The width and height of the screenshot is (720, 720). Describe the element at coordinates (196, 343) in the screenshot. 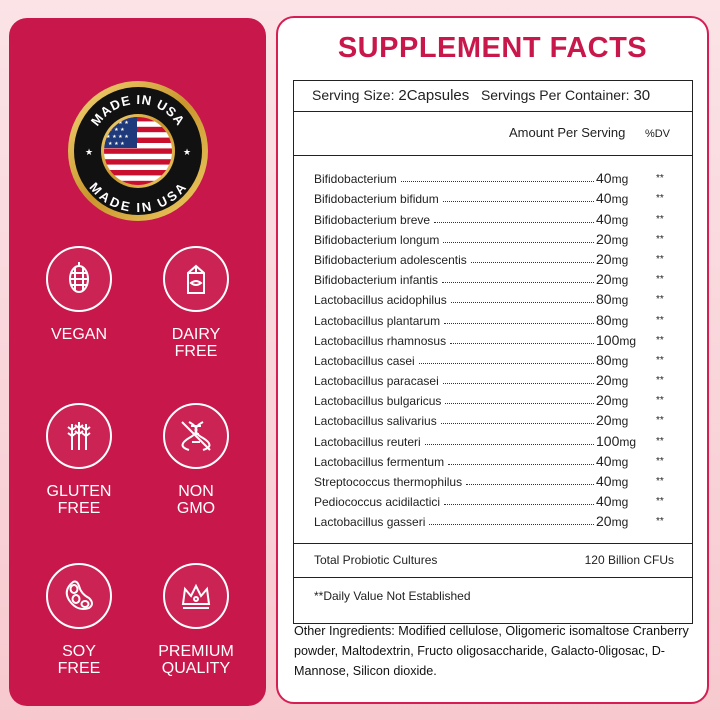

I see `feature-label: DAIRY FREE` at that location.